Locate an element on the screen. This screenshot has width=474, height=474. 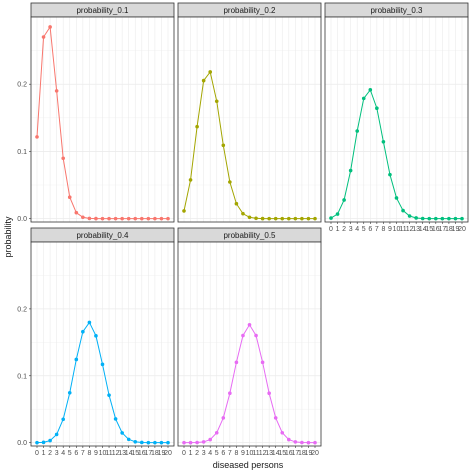
facet-strip-label: probability_0.2 is located at coordinates (249, 10).